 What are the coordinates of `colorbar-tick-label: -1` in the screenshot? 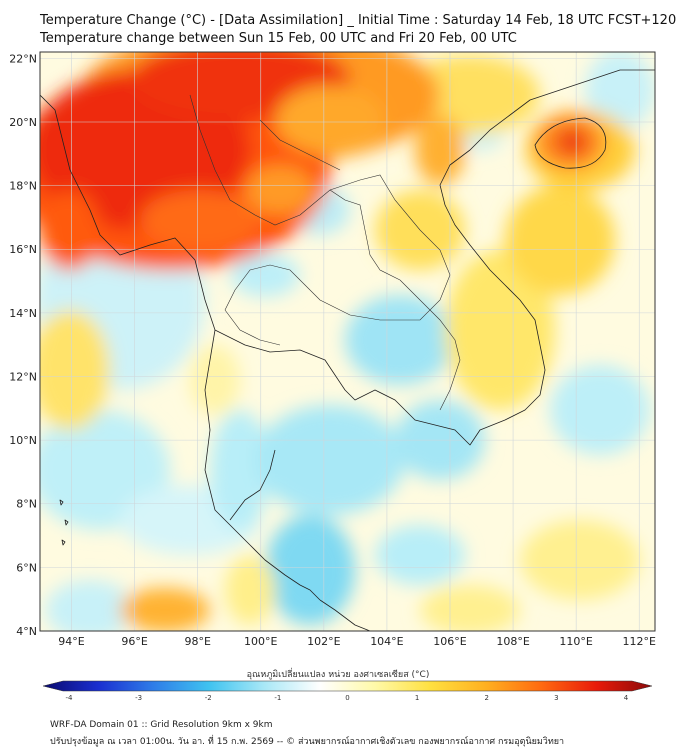 It's located at (277, 697).